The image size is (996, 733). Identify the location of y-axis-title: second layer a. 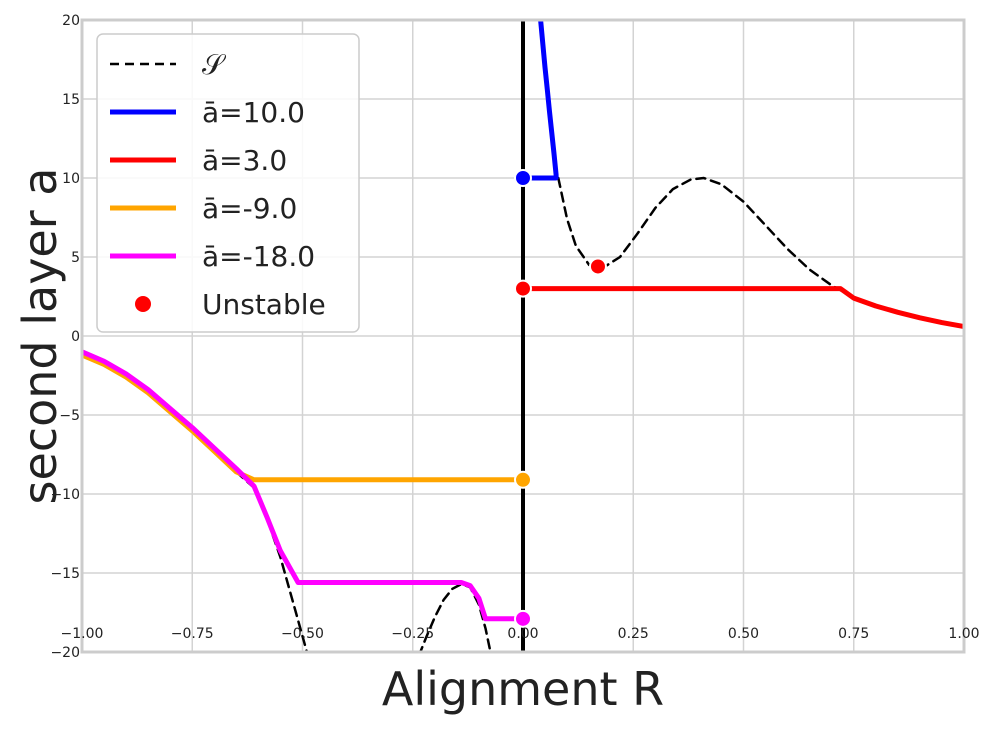
(40, 336).